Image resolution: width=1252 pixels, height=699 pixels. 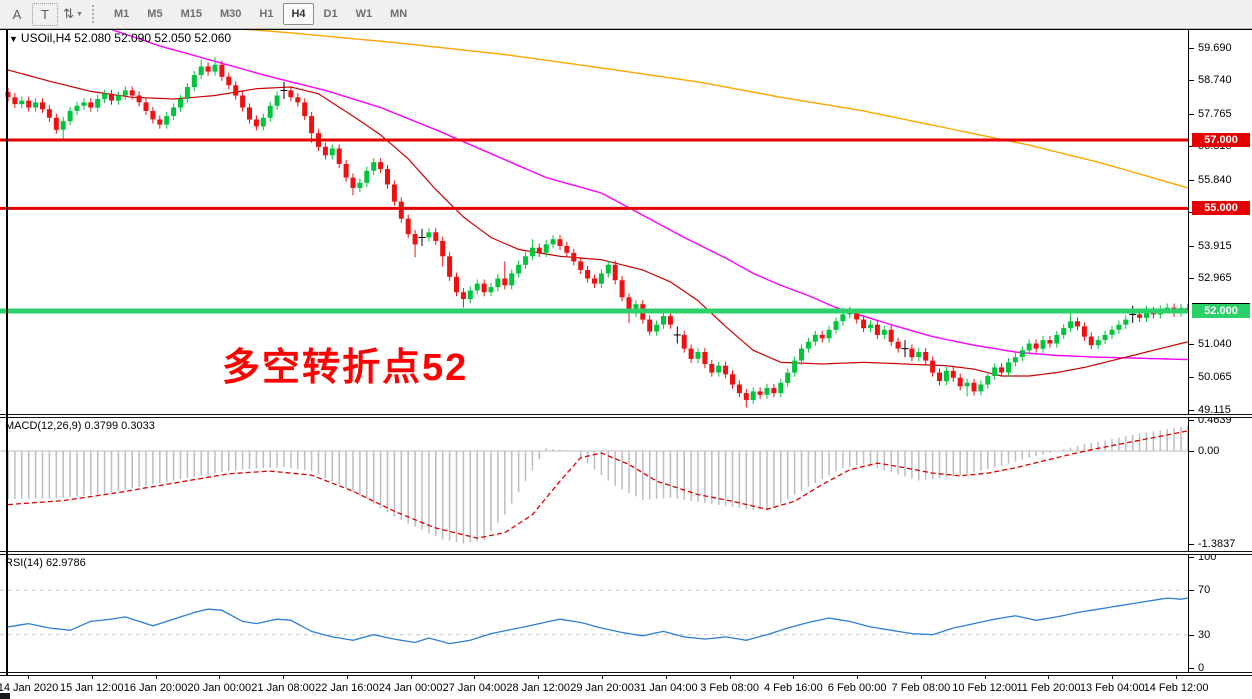 I want to click on time-axis-label: 13 Feb 04:00, so click(x=1112, y=688).